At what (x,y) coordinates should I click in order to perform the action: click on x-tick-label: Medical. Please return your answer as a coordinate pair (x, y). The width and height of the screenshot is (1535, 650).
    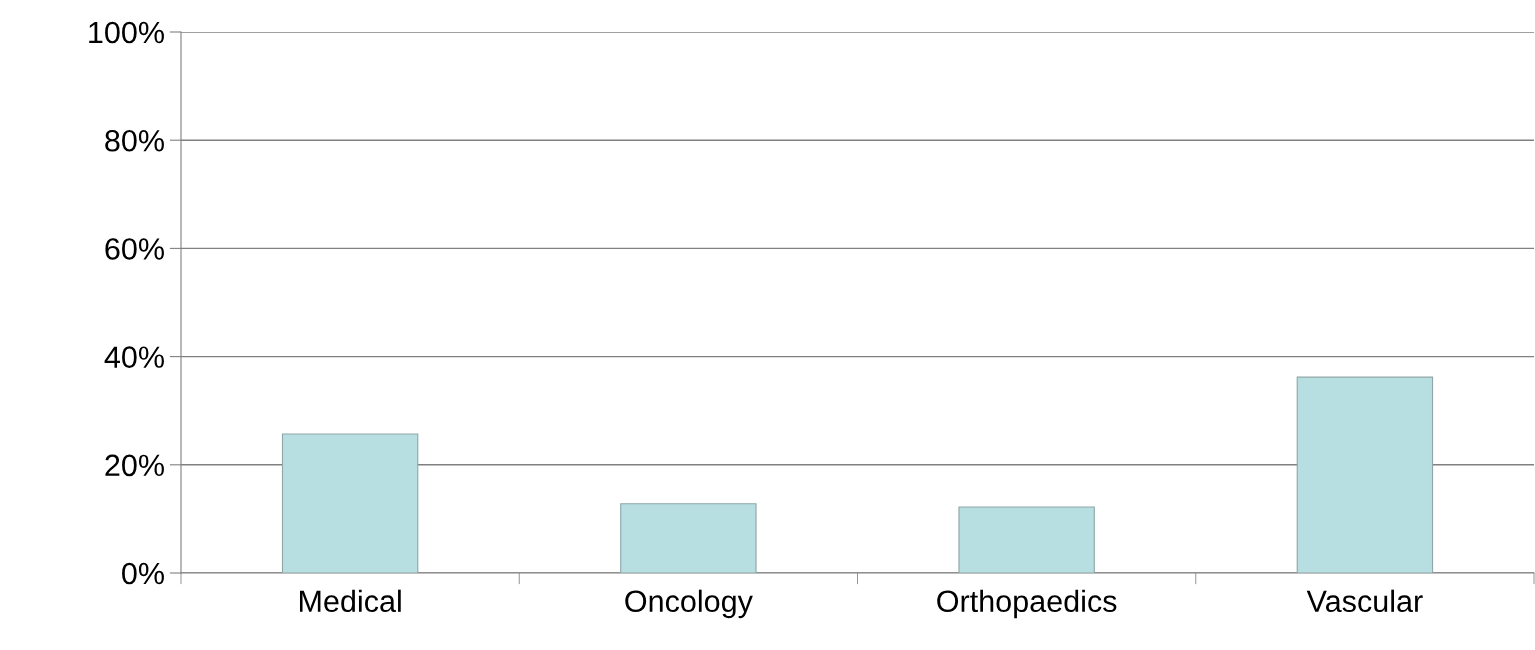
    Looking at the image, I should click on (350, 601).